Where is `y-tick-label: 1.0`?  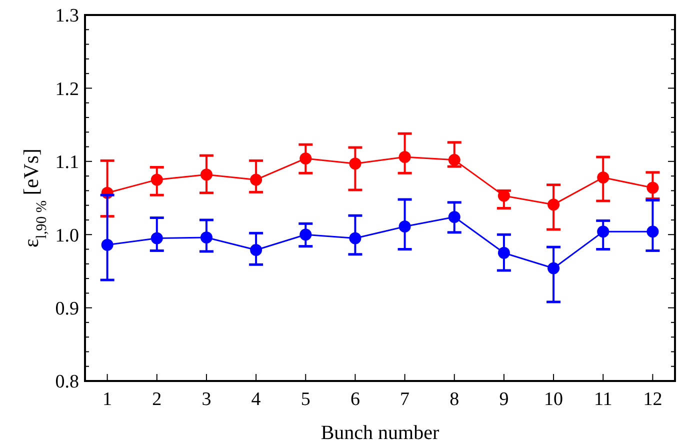
y-tick-label: 1.0 is located at coordinates (67, 235).